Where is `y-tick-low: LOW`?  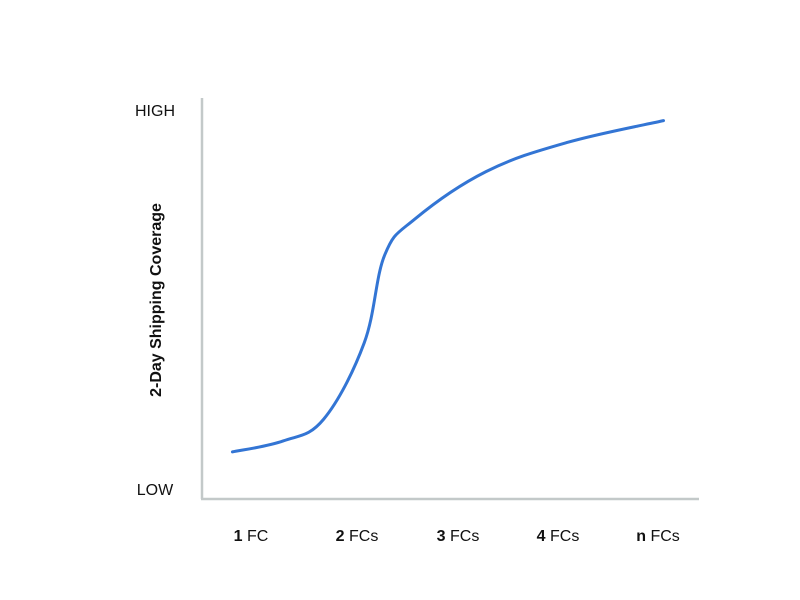 y-tick-low: LOW is located at coordinates (155, 490).